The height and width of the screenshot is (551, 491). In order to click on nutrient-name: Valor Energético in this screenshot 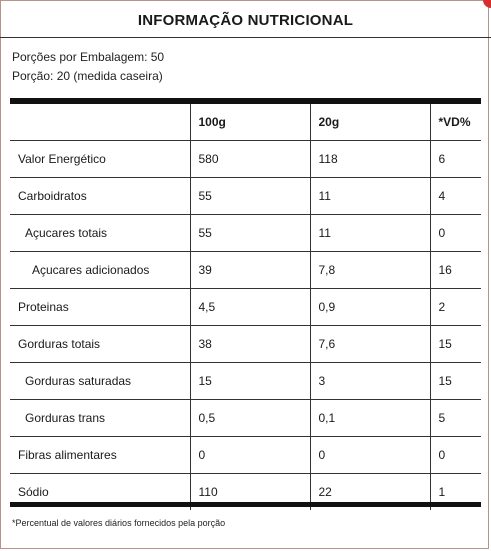, I will do `click(100, 159)`.